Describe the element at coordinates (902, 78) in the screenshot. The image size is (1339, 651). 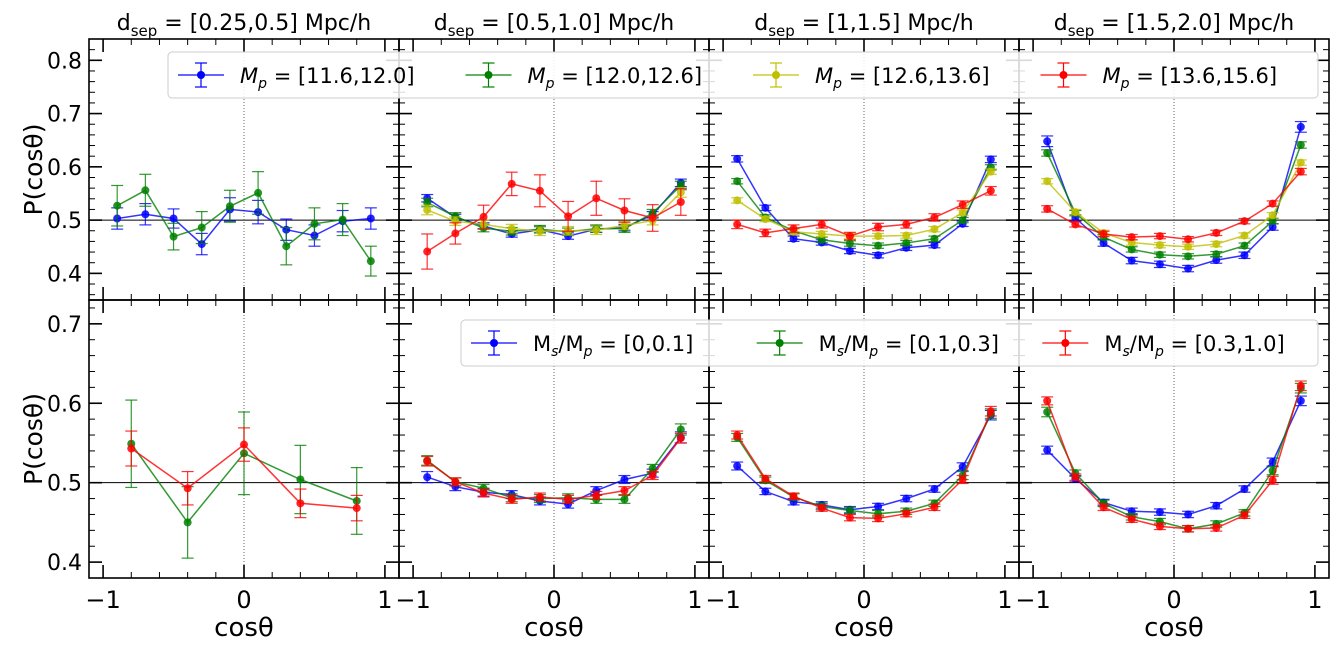
I see `legend-label: Mp = [12.6,13.6]` at that location.